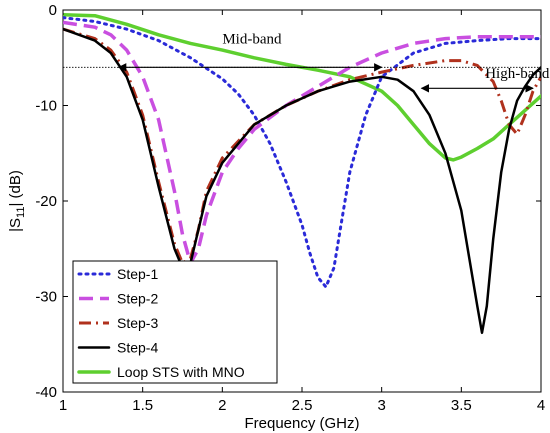  What do you see at coordinates (46, 297) in the screenshot?
I see `y-tick-label: -30` at bounding box center [46, 297].